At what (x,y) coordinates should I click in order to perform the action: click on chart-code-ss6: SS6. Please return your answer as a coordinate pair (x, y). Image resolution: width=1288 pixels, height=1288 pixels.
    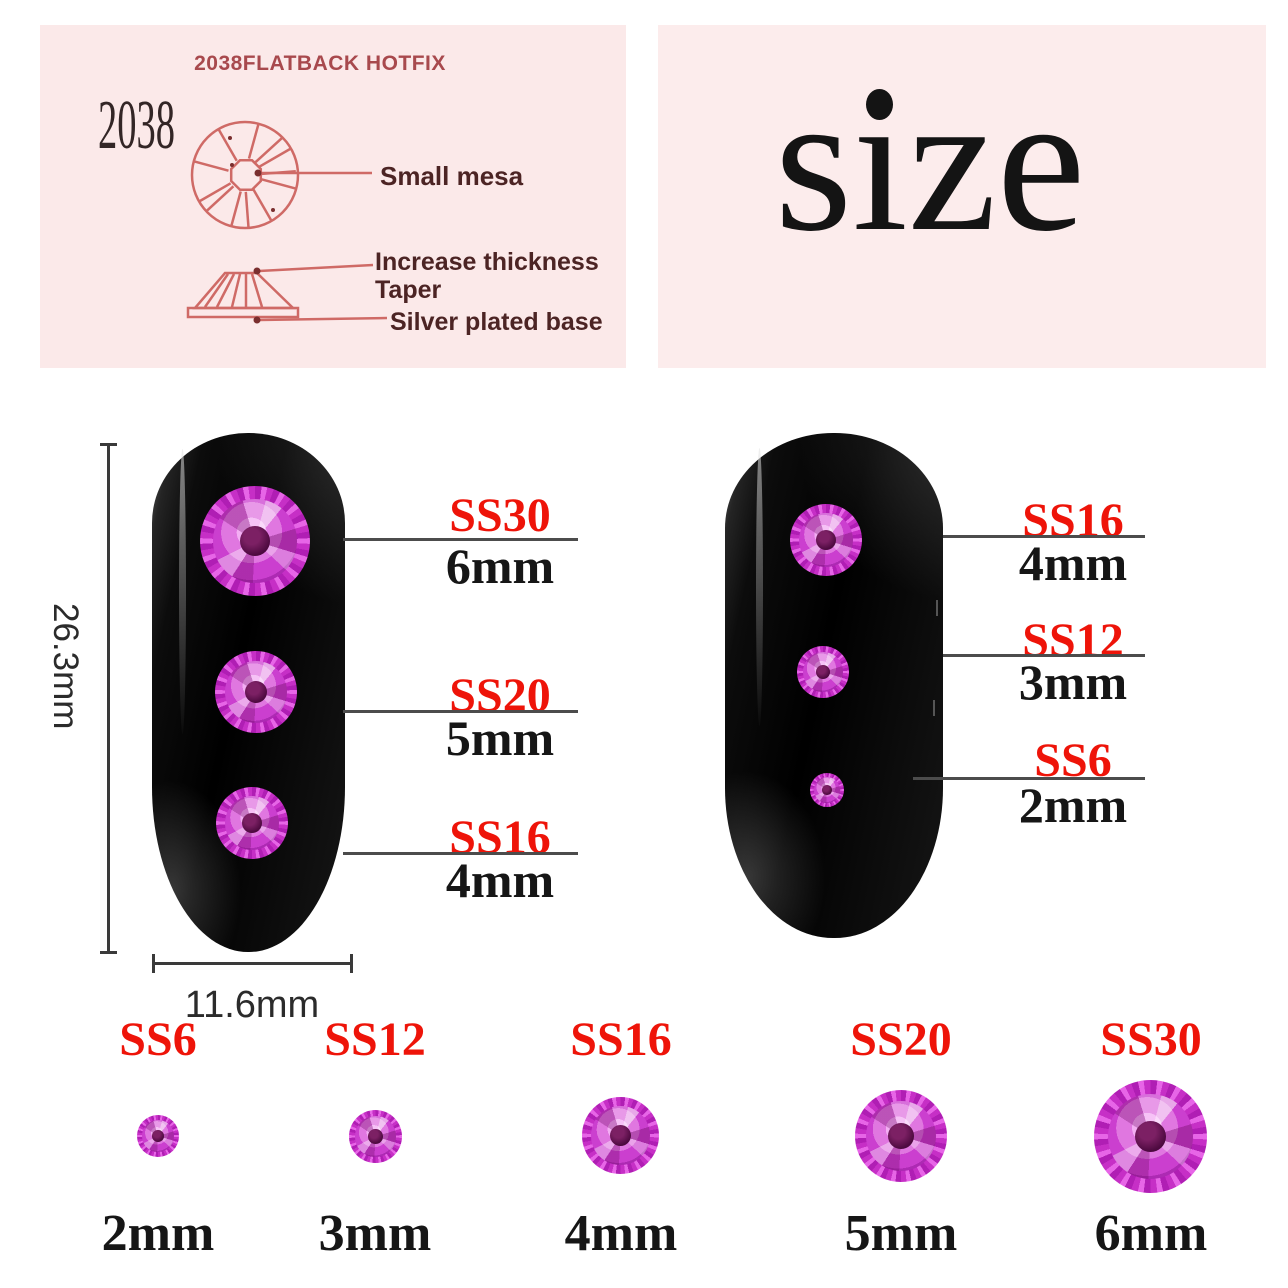
    Looking at the image, I should click on (158, 1039).